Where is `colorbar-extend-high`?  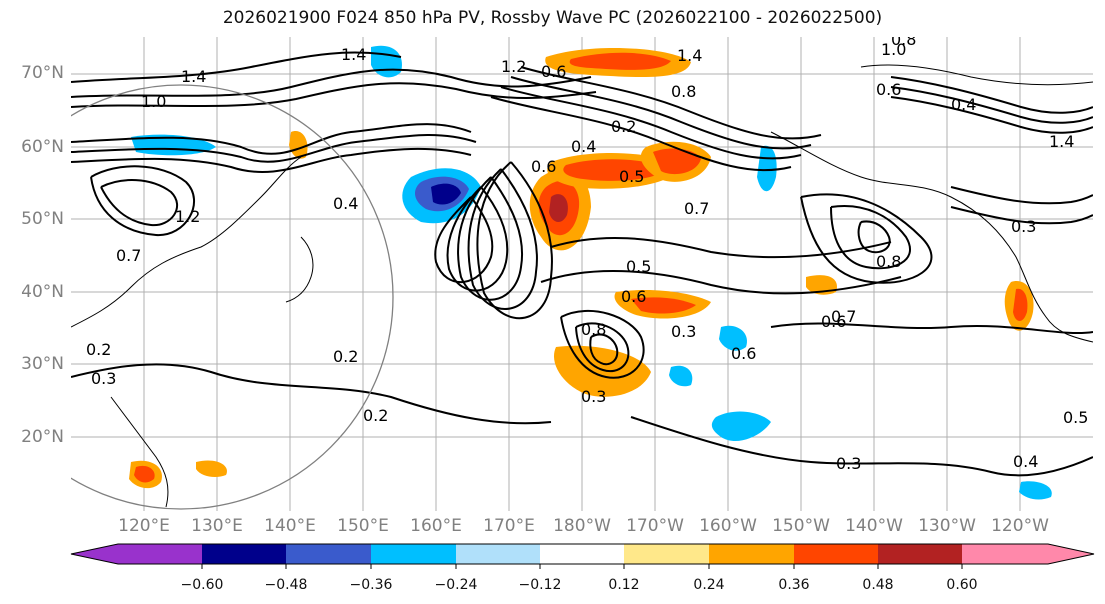
colorbar-extend-high is located at coordinates (1071, 554).